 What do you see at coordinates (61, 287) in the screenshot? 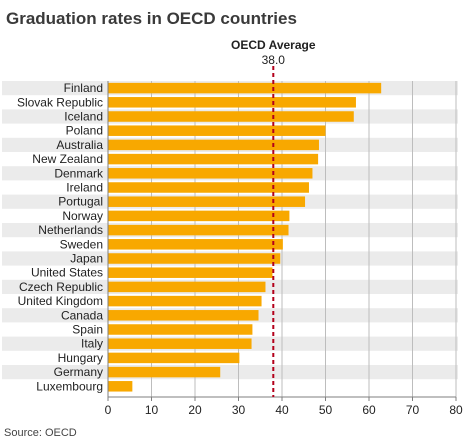
I see `category-label: Czech Republic` at bounding box center [61, 287].